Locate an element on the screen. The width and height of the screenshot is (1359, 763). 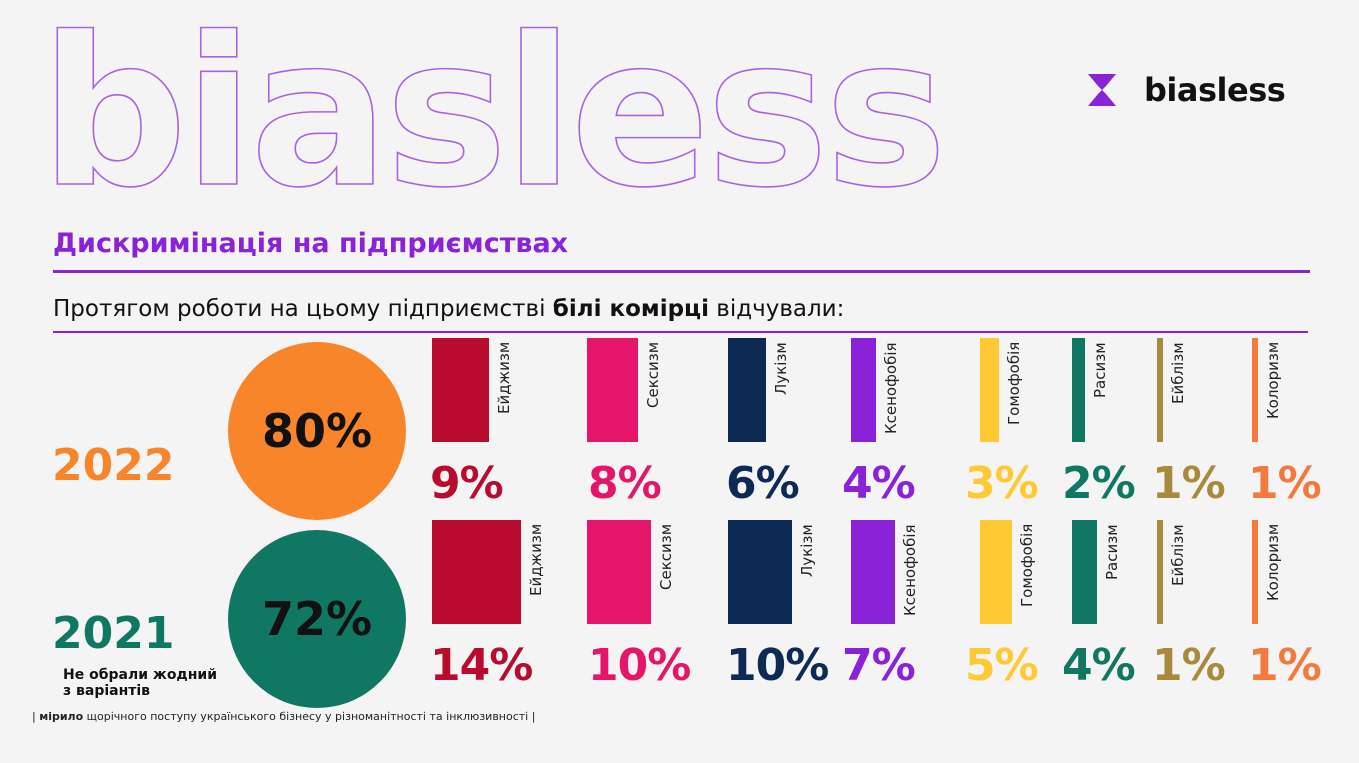
bar-value-2021-5: 5% is located at coordinates (1002, 665).